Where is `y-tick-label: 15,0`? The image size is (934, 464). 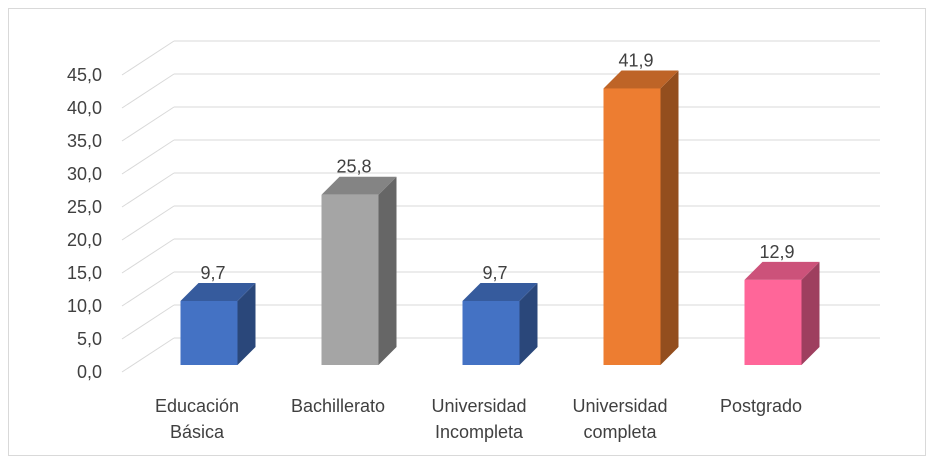 y-tick-label: 15,0 is located at coordinates (84, 273).